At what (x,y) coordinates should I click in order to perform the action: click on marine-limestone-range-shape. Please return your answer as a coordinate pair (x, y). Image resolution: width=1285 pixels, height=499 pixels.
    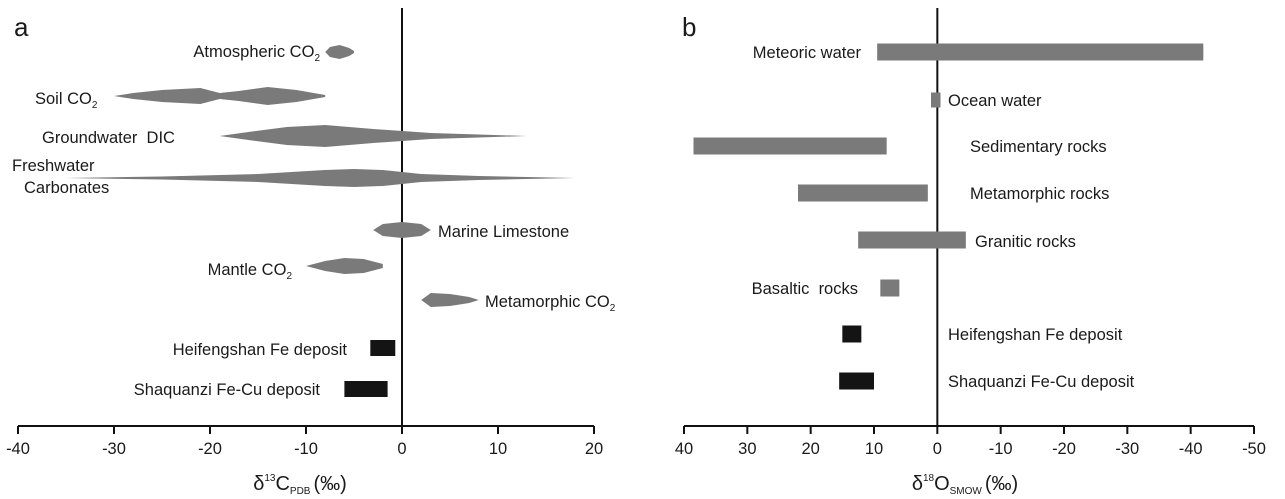
    Looking at the image, I should click on (402, 230).